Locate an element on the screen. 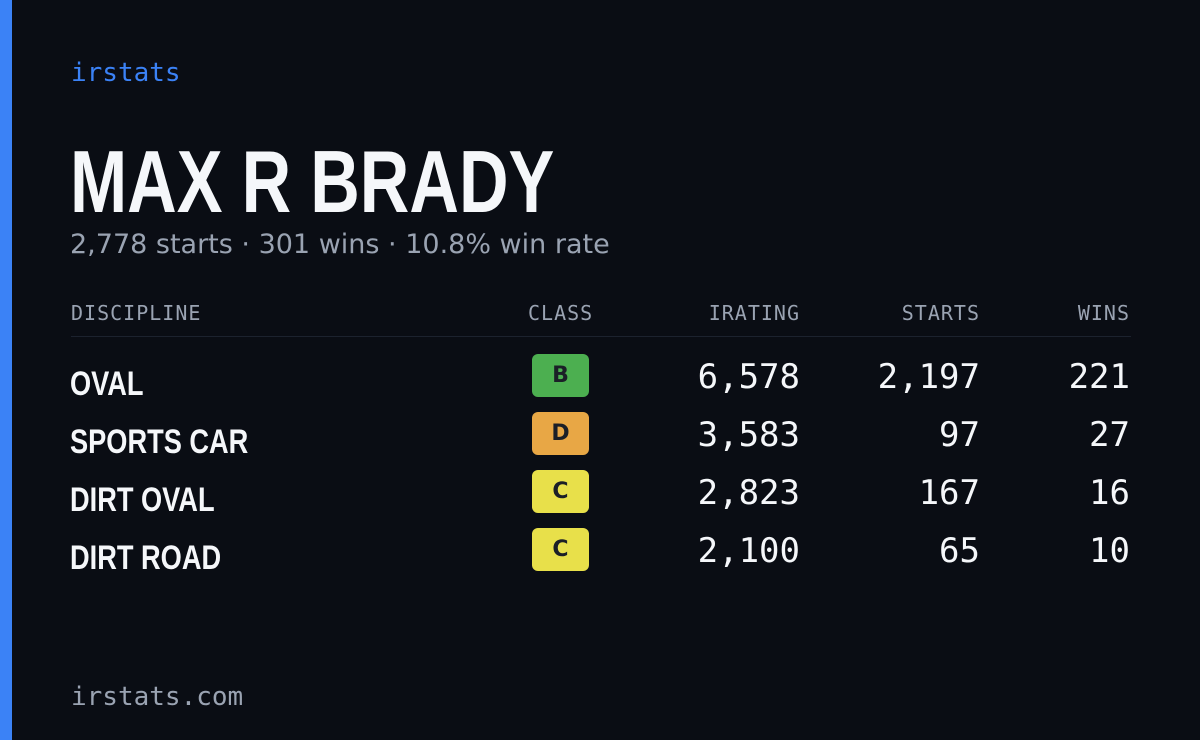  header-discipline: DISCIPLINE is located at coordinates (136, 313).